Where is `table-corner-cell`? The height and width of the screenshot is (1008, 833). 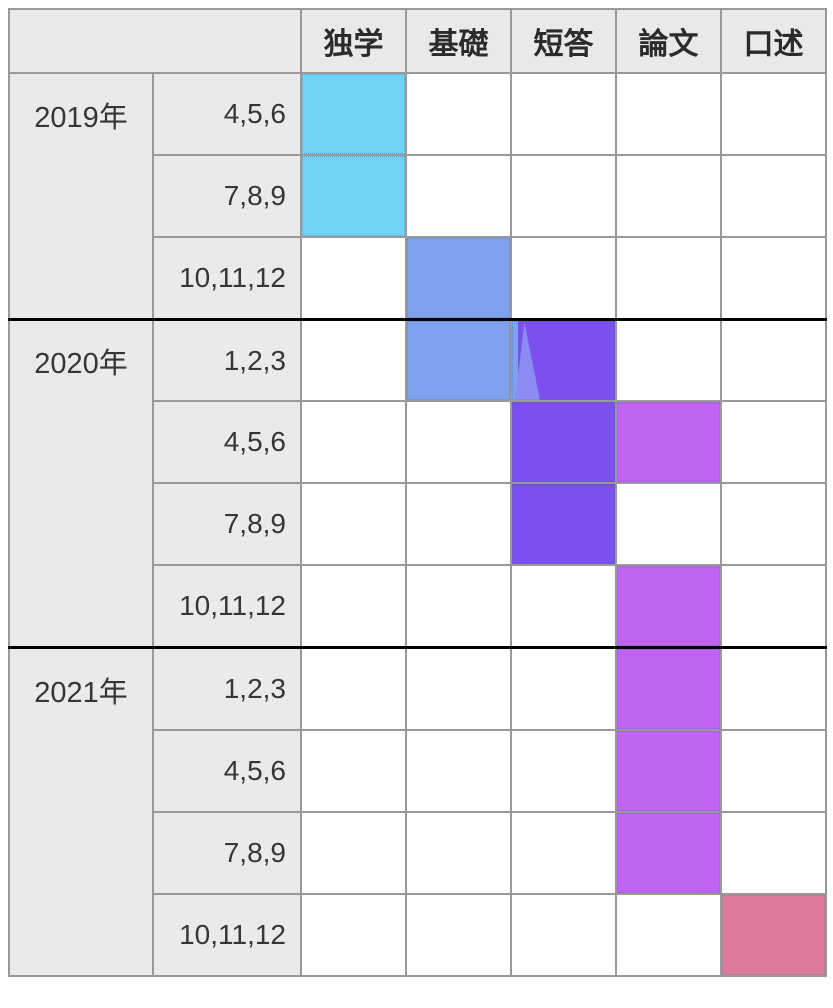 table-corner-cell is located at coordinates (155, 41).